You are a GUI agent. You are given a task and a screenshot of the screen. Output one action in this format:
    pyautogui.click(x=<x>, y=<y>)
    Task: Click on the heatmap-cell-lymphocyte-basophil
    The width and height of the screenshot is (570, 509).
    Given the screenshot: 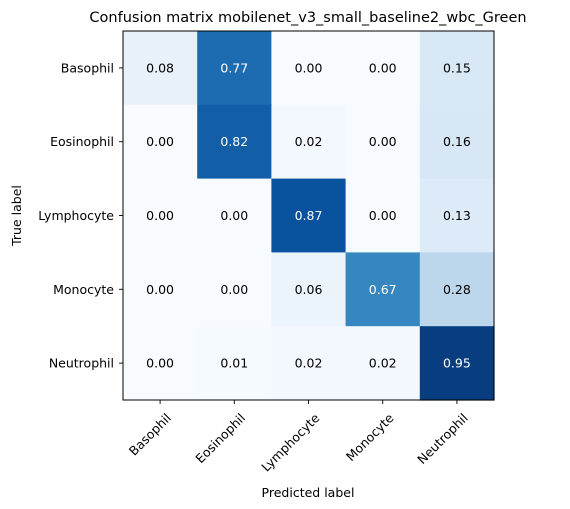 What is the action you would take?
    pyautogui.click(x=160, y=215)
    